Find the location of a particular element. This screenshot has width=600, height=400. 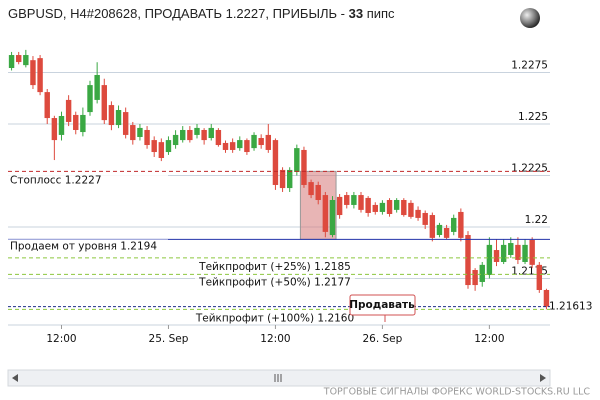

level-label: Тейкпрофит (+25%) 1.2185 is located at coordinates (274, 267).